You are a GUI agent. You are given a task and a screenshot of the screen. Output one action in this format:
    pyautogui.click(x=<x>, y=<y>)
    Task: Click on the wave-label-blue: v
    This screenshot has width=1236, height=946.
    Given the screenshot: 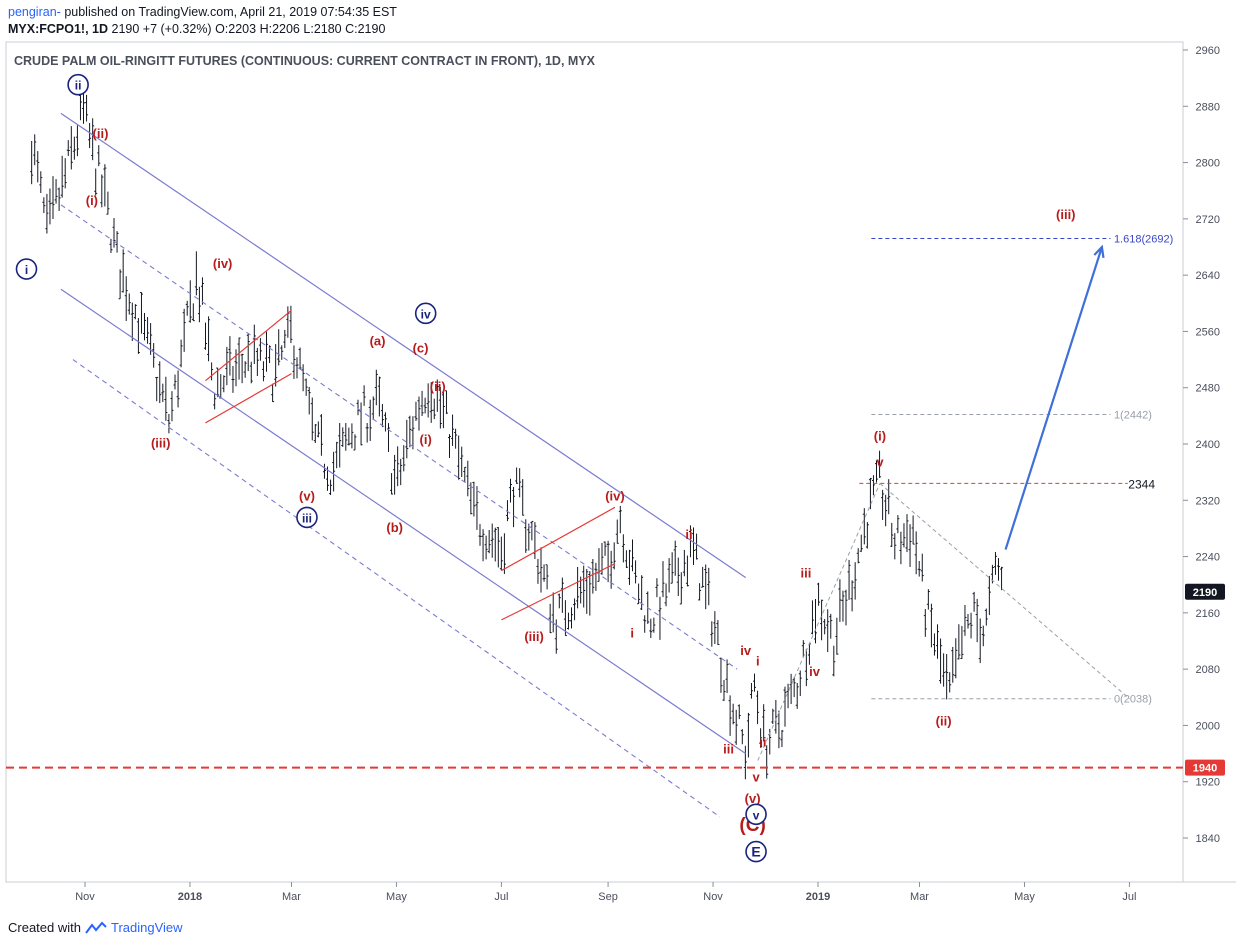 What is the action you would take?
    pyautogui.click(x=756, y=814)
    